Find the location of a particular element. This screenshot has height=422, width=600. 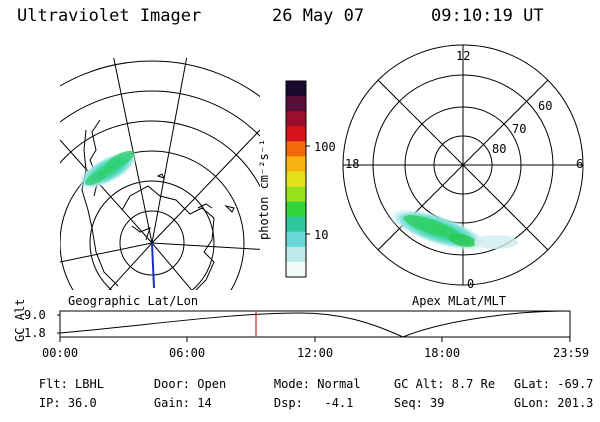

polar-panel-label: Apex MLat/MLT is located at coordinates (459, 301).